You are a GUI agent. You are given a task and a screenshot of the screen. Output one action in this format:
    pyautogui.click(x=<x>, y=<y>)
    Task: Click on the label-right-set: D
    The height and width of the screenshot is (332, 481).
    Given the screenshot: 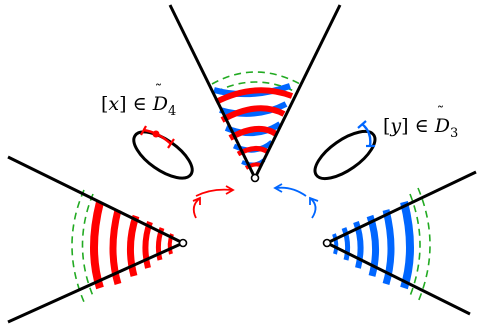 What is the action you would take?
    pyautogui.click(x=442, y=126)
    